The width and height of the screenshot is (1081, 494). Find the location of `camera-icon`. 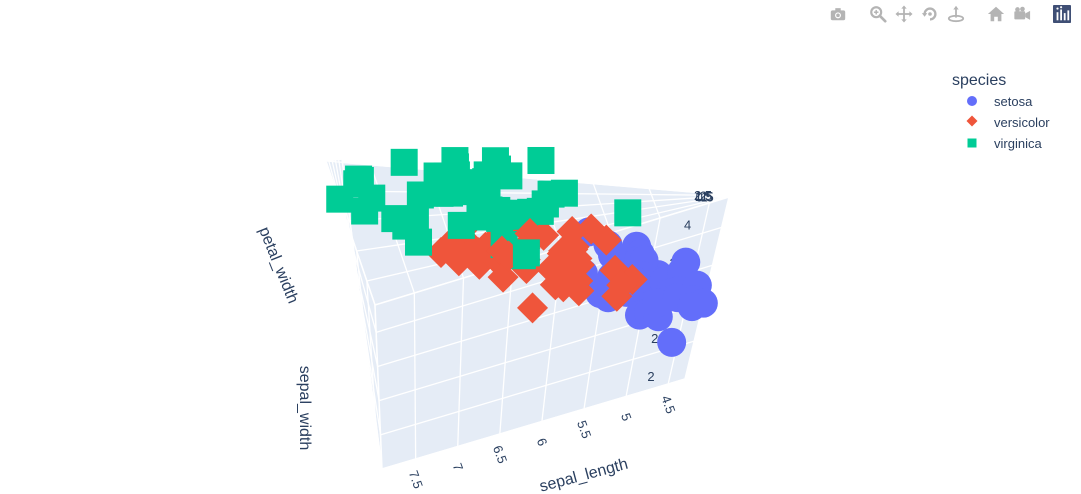

camera-icon is located at coordinates (838, 14).